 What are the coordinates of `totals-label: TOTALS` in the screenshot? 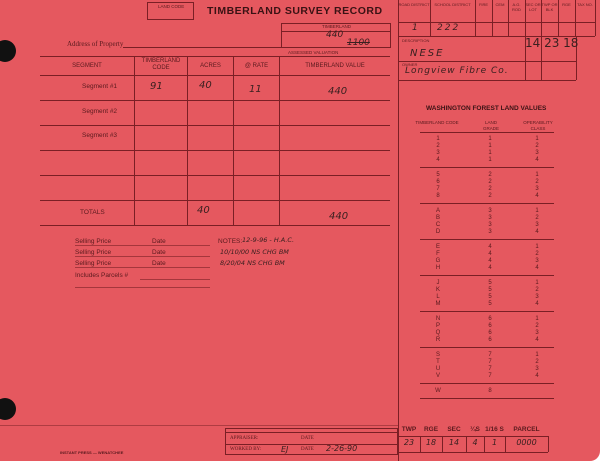 It's located at (92, 212).